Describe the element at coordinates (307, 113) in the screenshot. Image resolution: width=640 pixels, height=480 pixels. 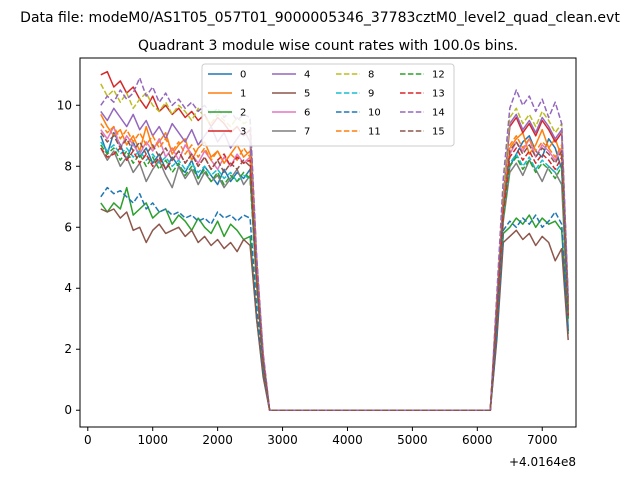
I see `legend-label-6: 6` at that location.